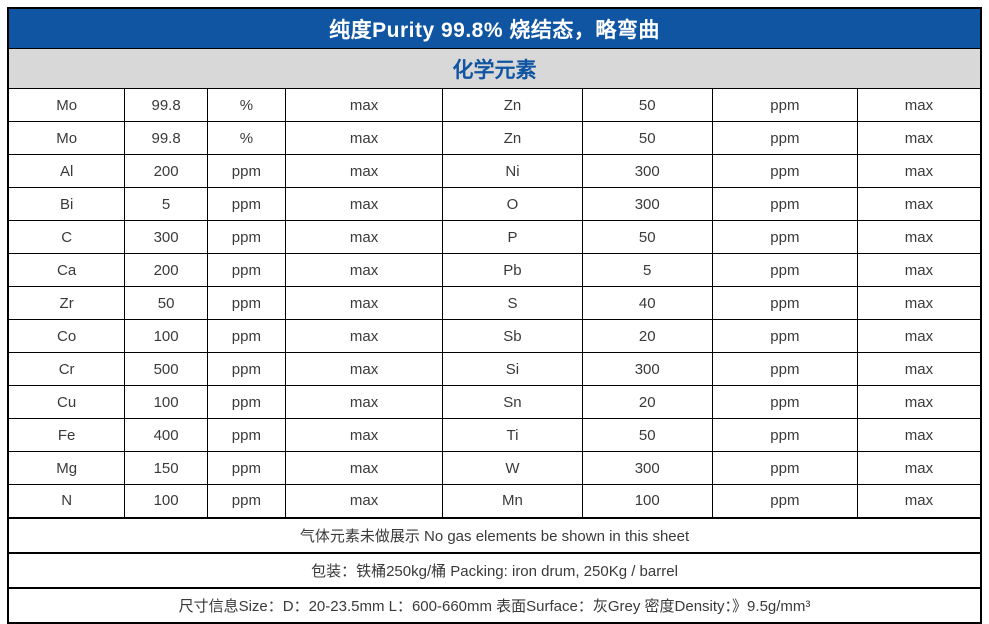  Describe the element at coordinates (647, 303) in the screenshot. I see `value-cell: 40` at that location.